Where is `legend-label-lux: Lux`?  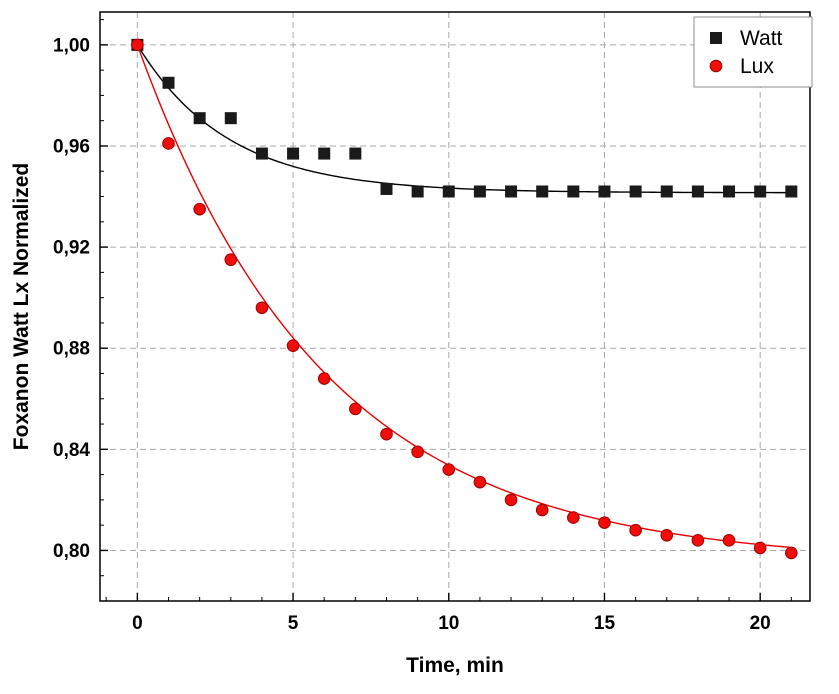 legend-label-lux: Lux is located at coordinates (757, 66).